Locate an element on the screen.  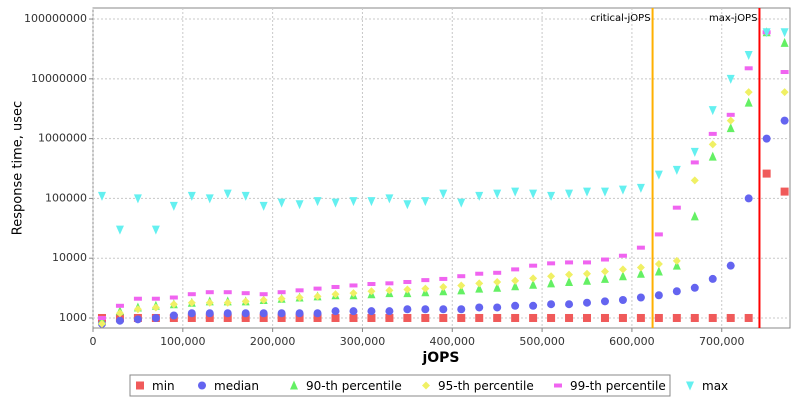
legend-marker is located at coordinates (140, 385).